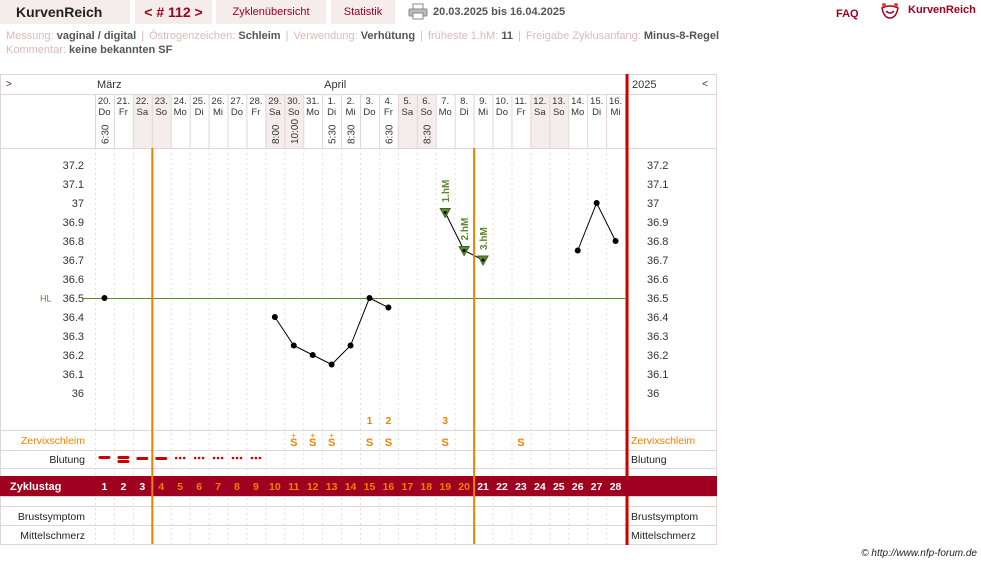  Describe the element at coordinates (408, 487) in the screenshot. I see `cycle-day-number: 17` at that location.